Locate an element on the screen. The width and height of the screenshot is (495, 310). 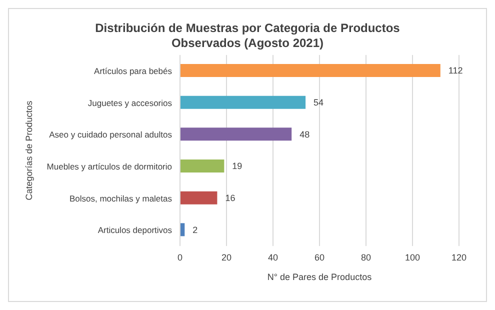
y-tick-label: Aseo y cuidado personal adultos is located at coordinates (110, 135).